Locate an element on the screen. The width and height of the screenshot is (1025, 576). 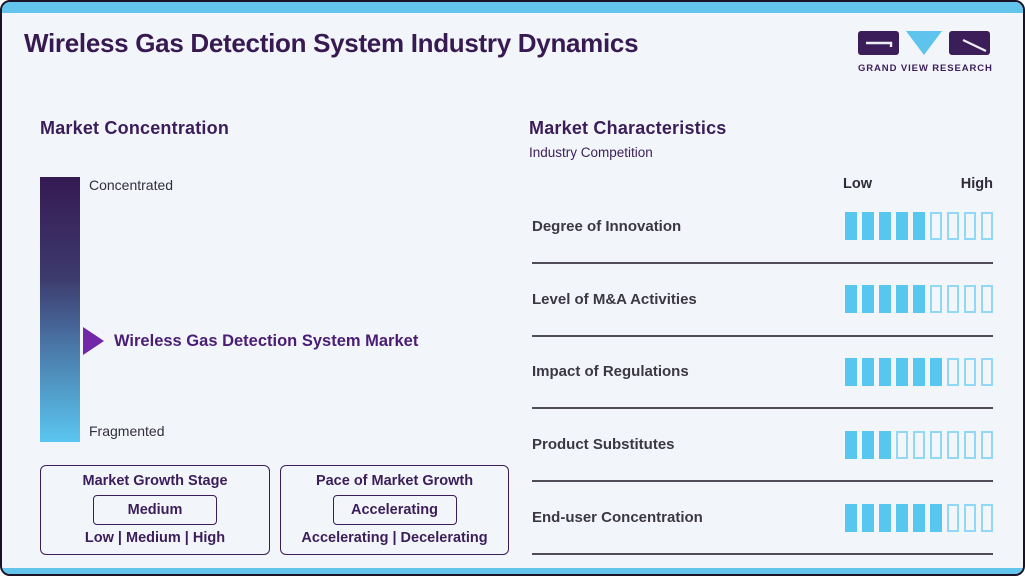
characteristic-label: Impact of Regulations is located at coordinates (610, 372).